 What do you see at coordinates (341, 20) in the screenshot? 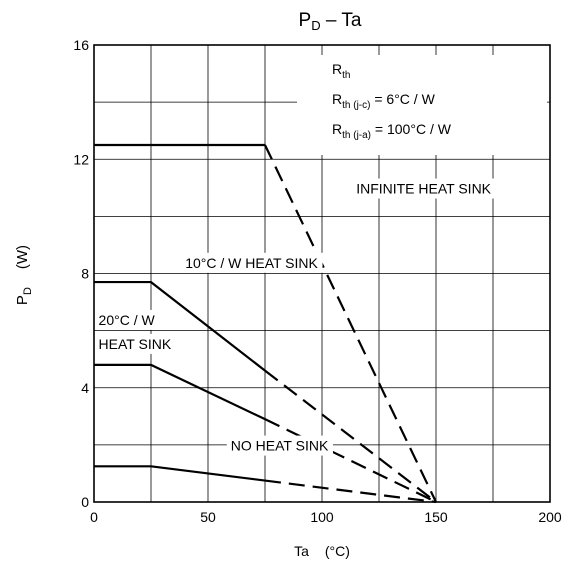
I see `chart-title-rest: – Ta` at bounding box center [341, 20].